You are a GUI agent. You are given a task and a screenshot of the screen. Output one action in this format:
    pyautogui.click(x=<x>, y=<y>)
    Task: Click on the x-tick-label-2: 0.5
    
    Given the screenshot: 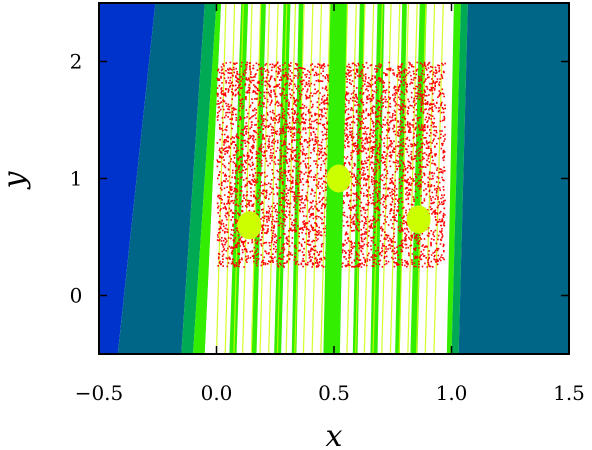 What is the action you would take?
    pyautogui.click(x=334, y=393)
    